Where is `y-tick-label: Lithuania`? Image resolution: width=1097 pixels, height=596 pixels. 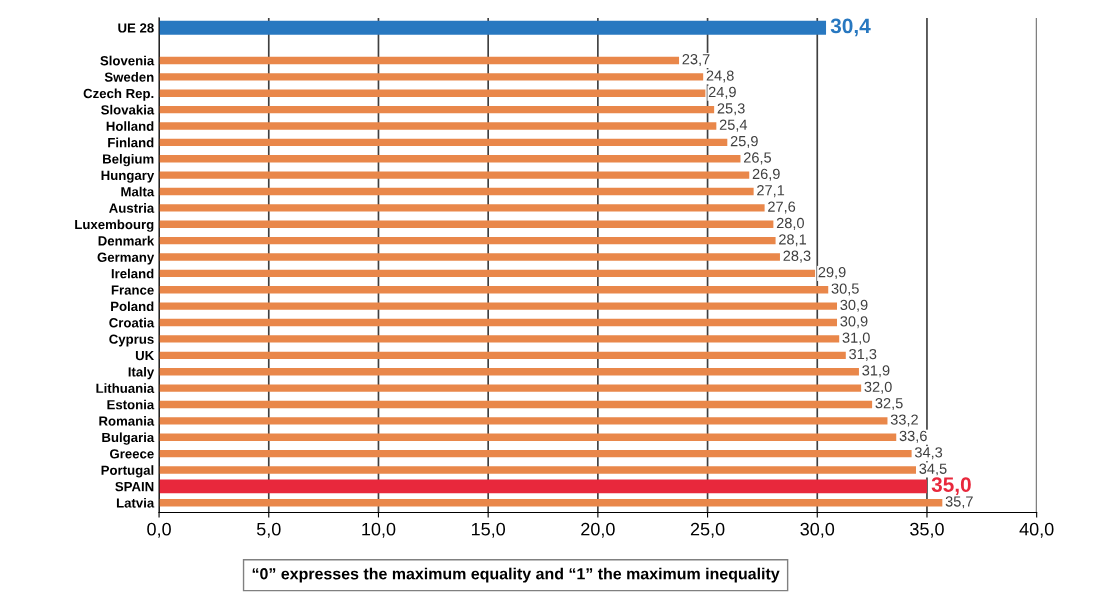 y-tick-label: Lithuania is located at coordinates (125, 388).